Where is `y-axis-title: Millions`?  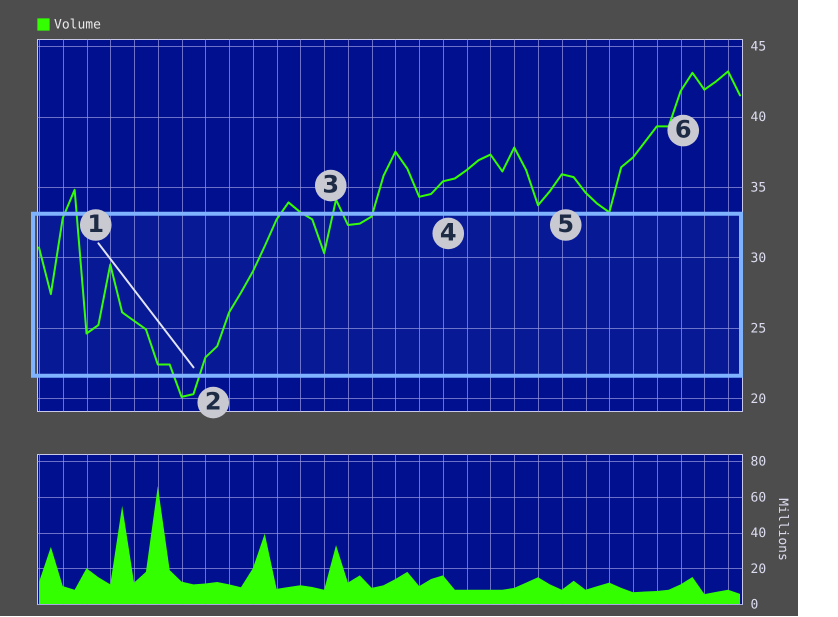 y-axis-title: Millions is located at coordinates (782, 529).